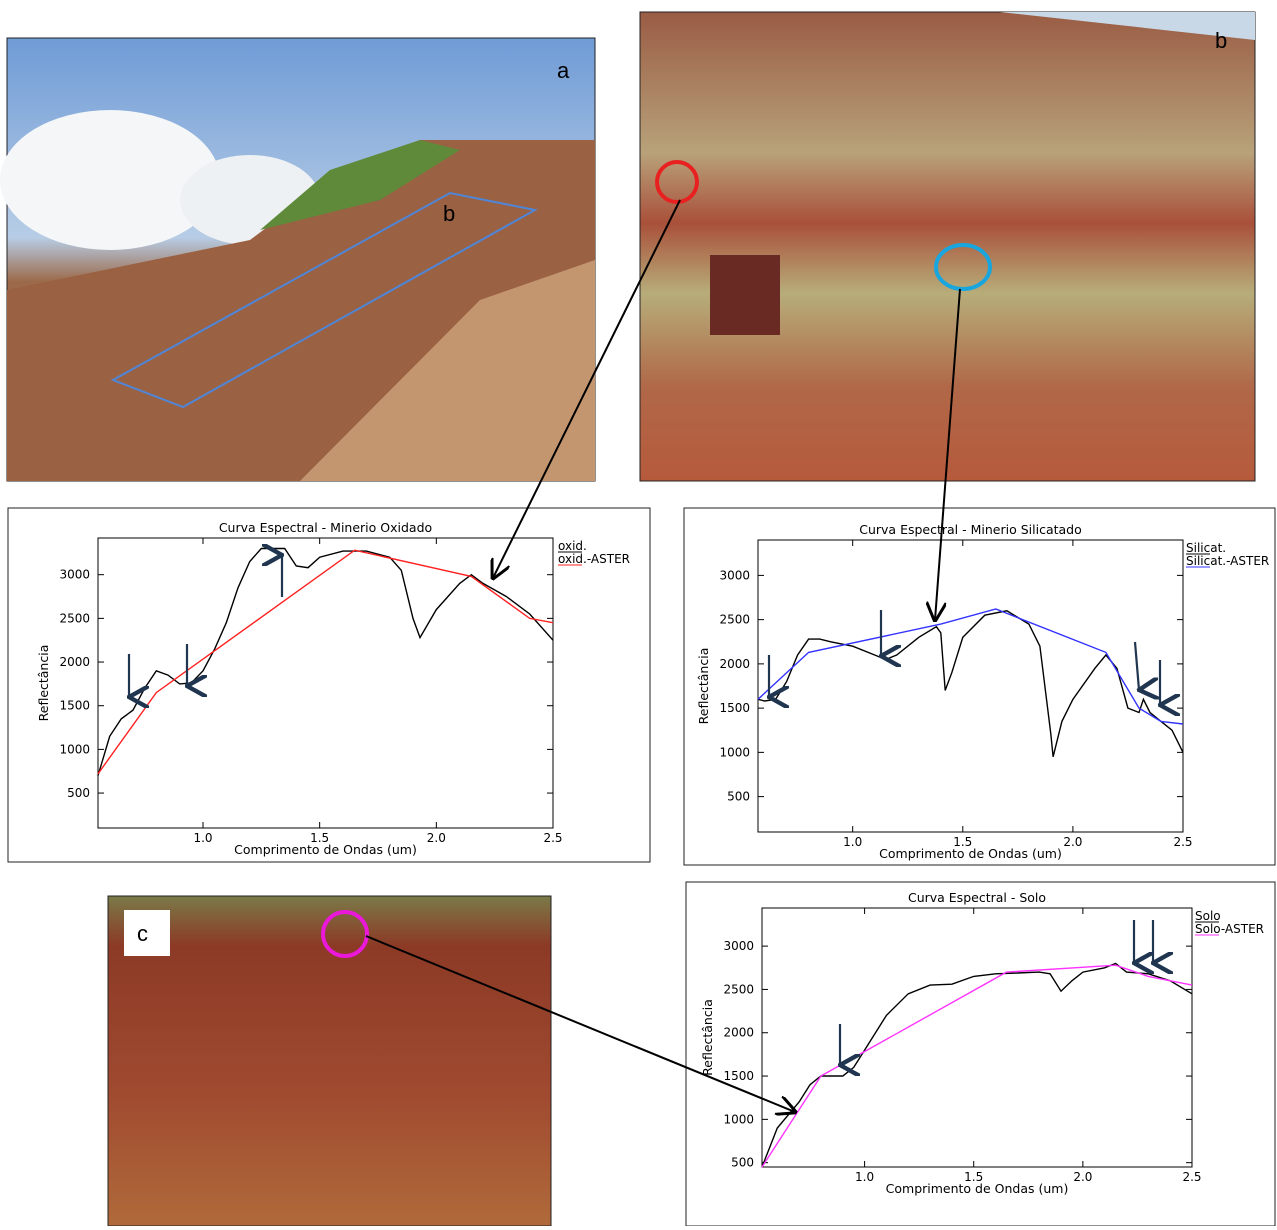 This screenshot has height=1230, width=1277. I want to click on chart-title: Curva Espectral - Solo, so click(977, 897).